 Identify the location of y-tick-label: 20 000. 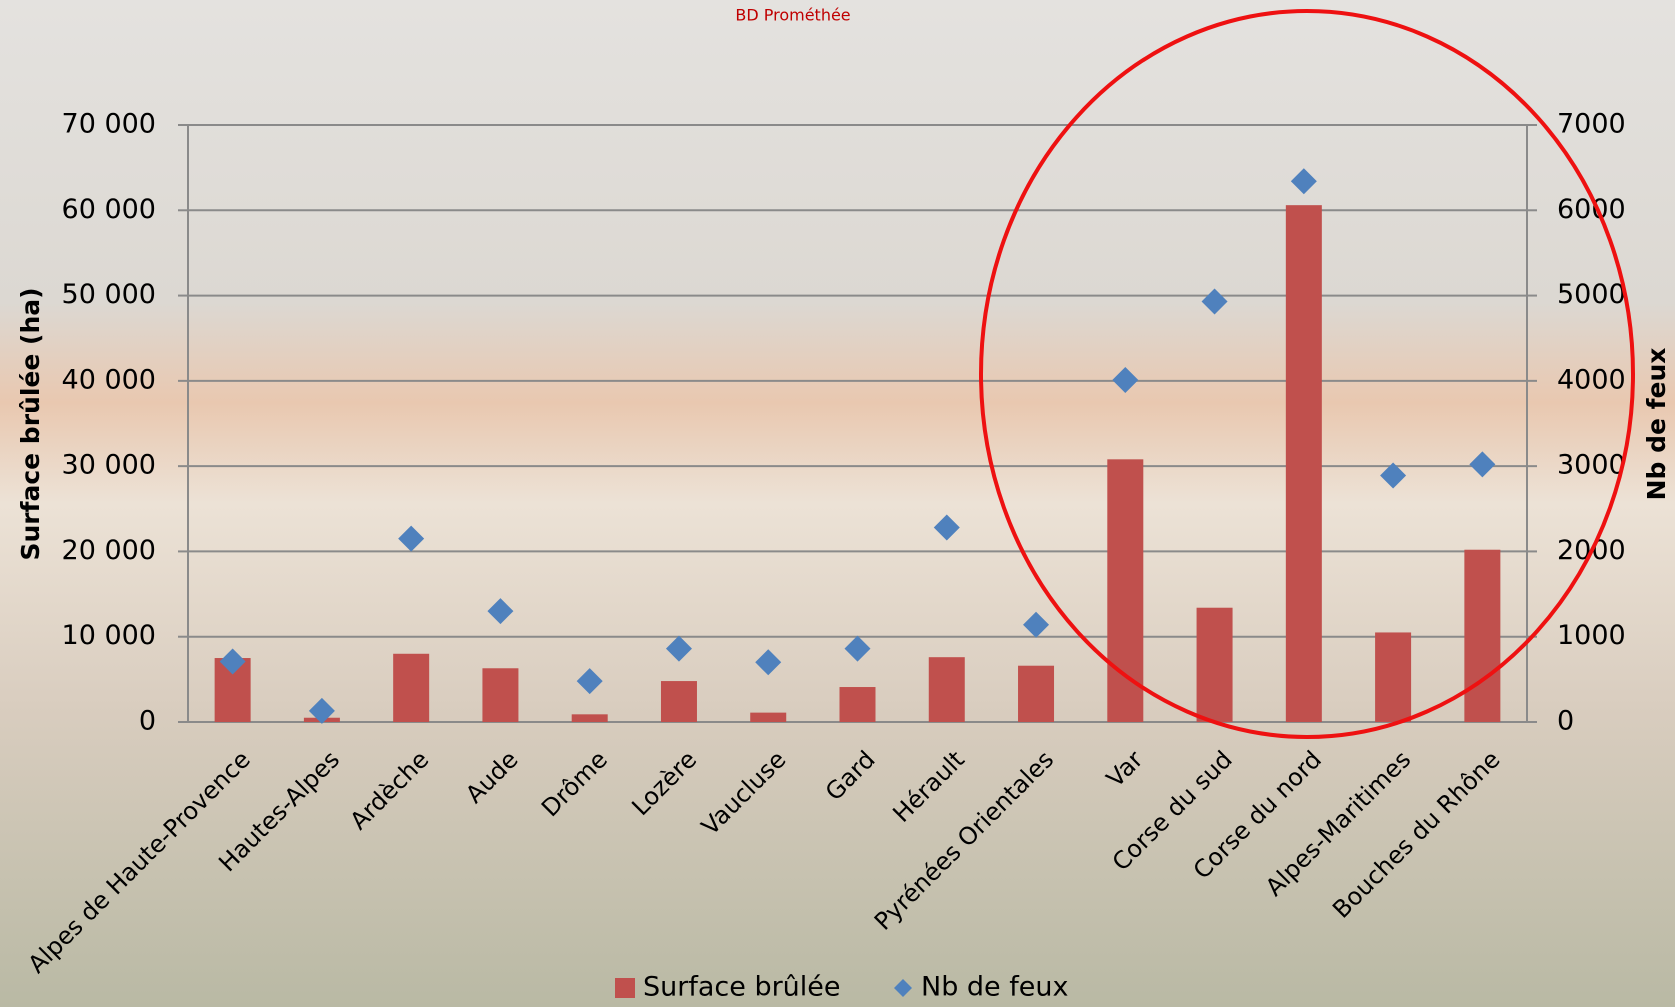
(109, 550).